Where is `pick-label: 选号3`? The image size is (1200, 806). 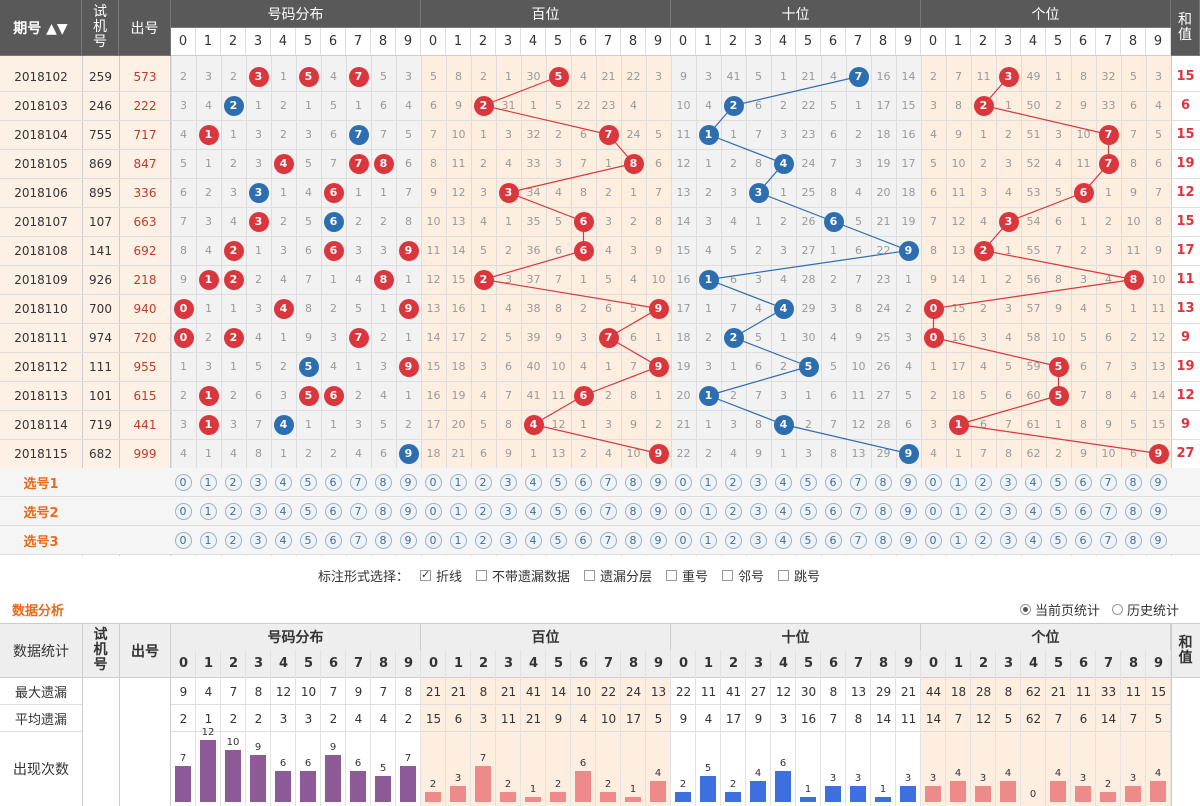
pick-label: 选号3 is located at coordinates (41, 542).